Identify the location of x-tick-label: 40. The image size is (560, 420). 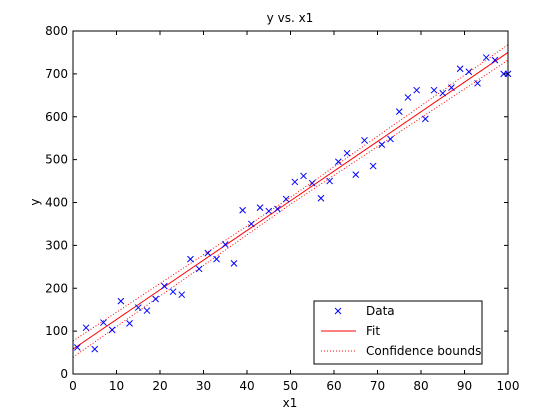
(246, 386).